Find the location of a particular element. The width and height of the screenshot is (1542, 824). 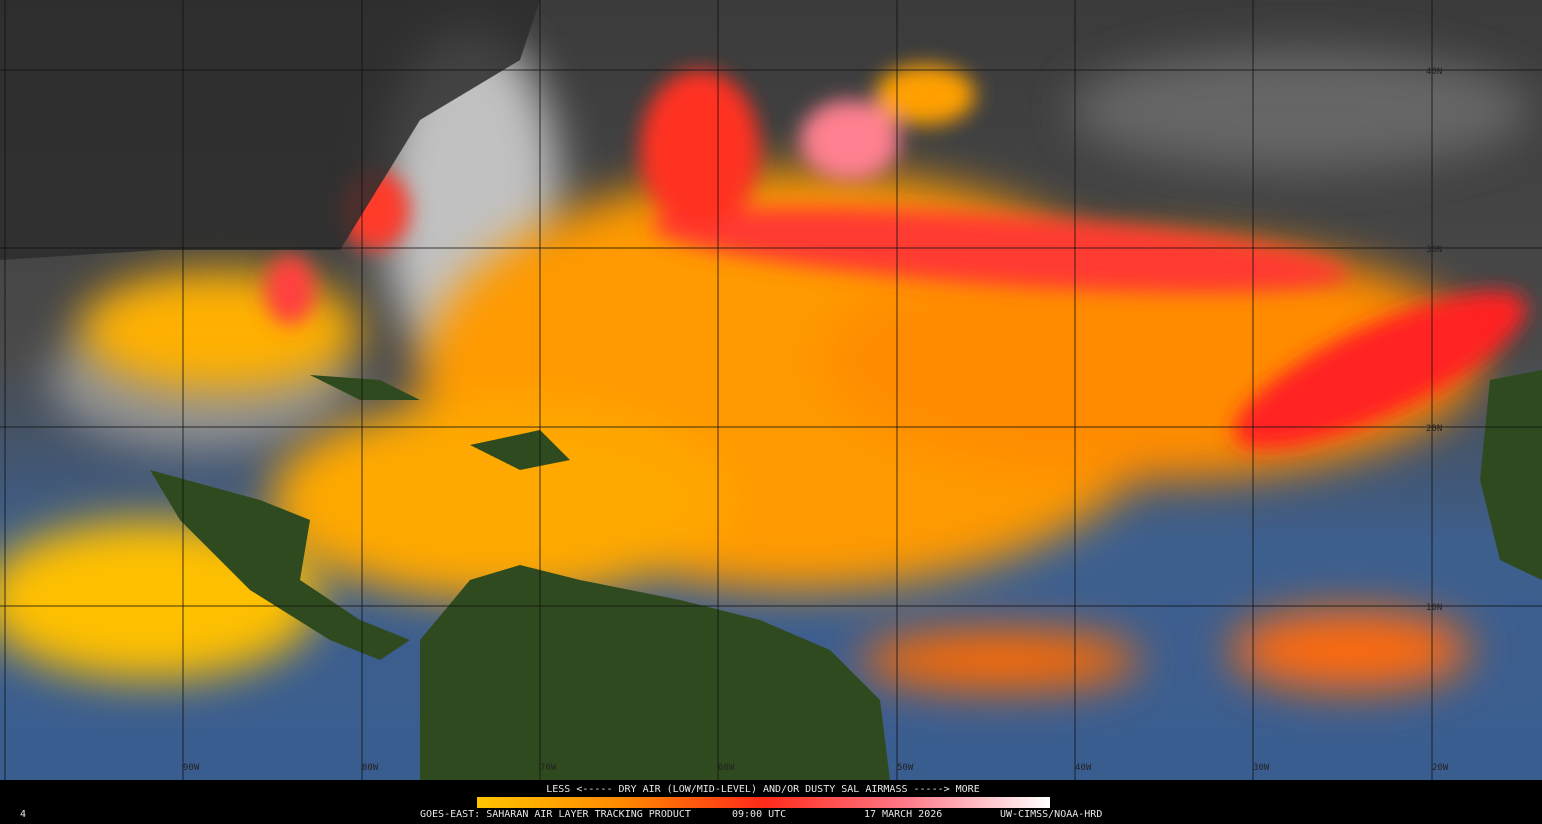

lon-label: 60W is located at coordinates (726, 768).